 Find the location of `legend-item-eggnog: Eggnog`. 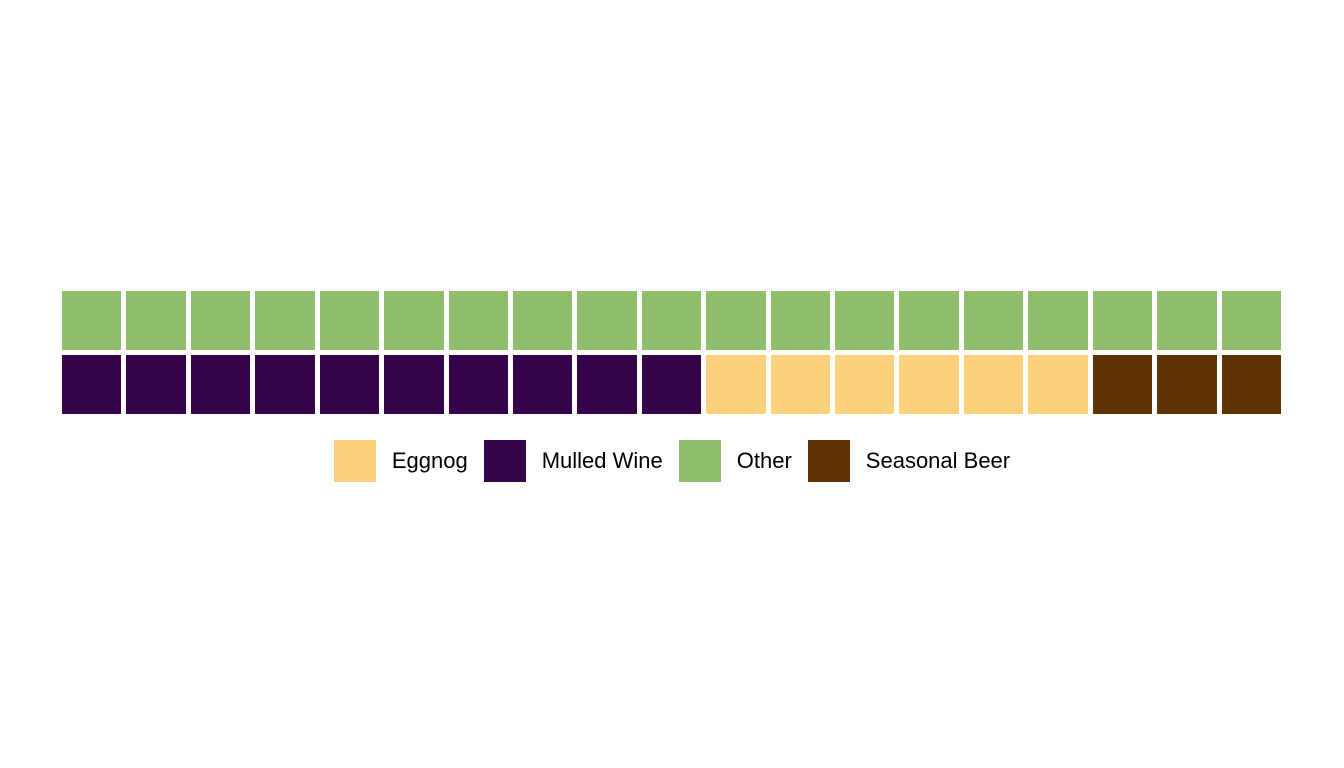

legend-item-eggnog: Eggnog is located at coordinates (400, 461).